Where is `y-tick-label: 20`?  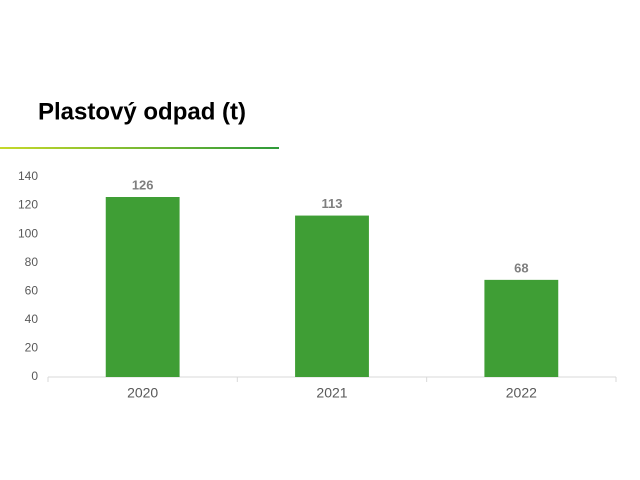 y-tick-label: 20 is located at coordinates (32, 348).